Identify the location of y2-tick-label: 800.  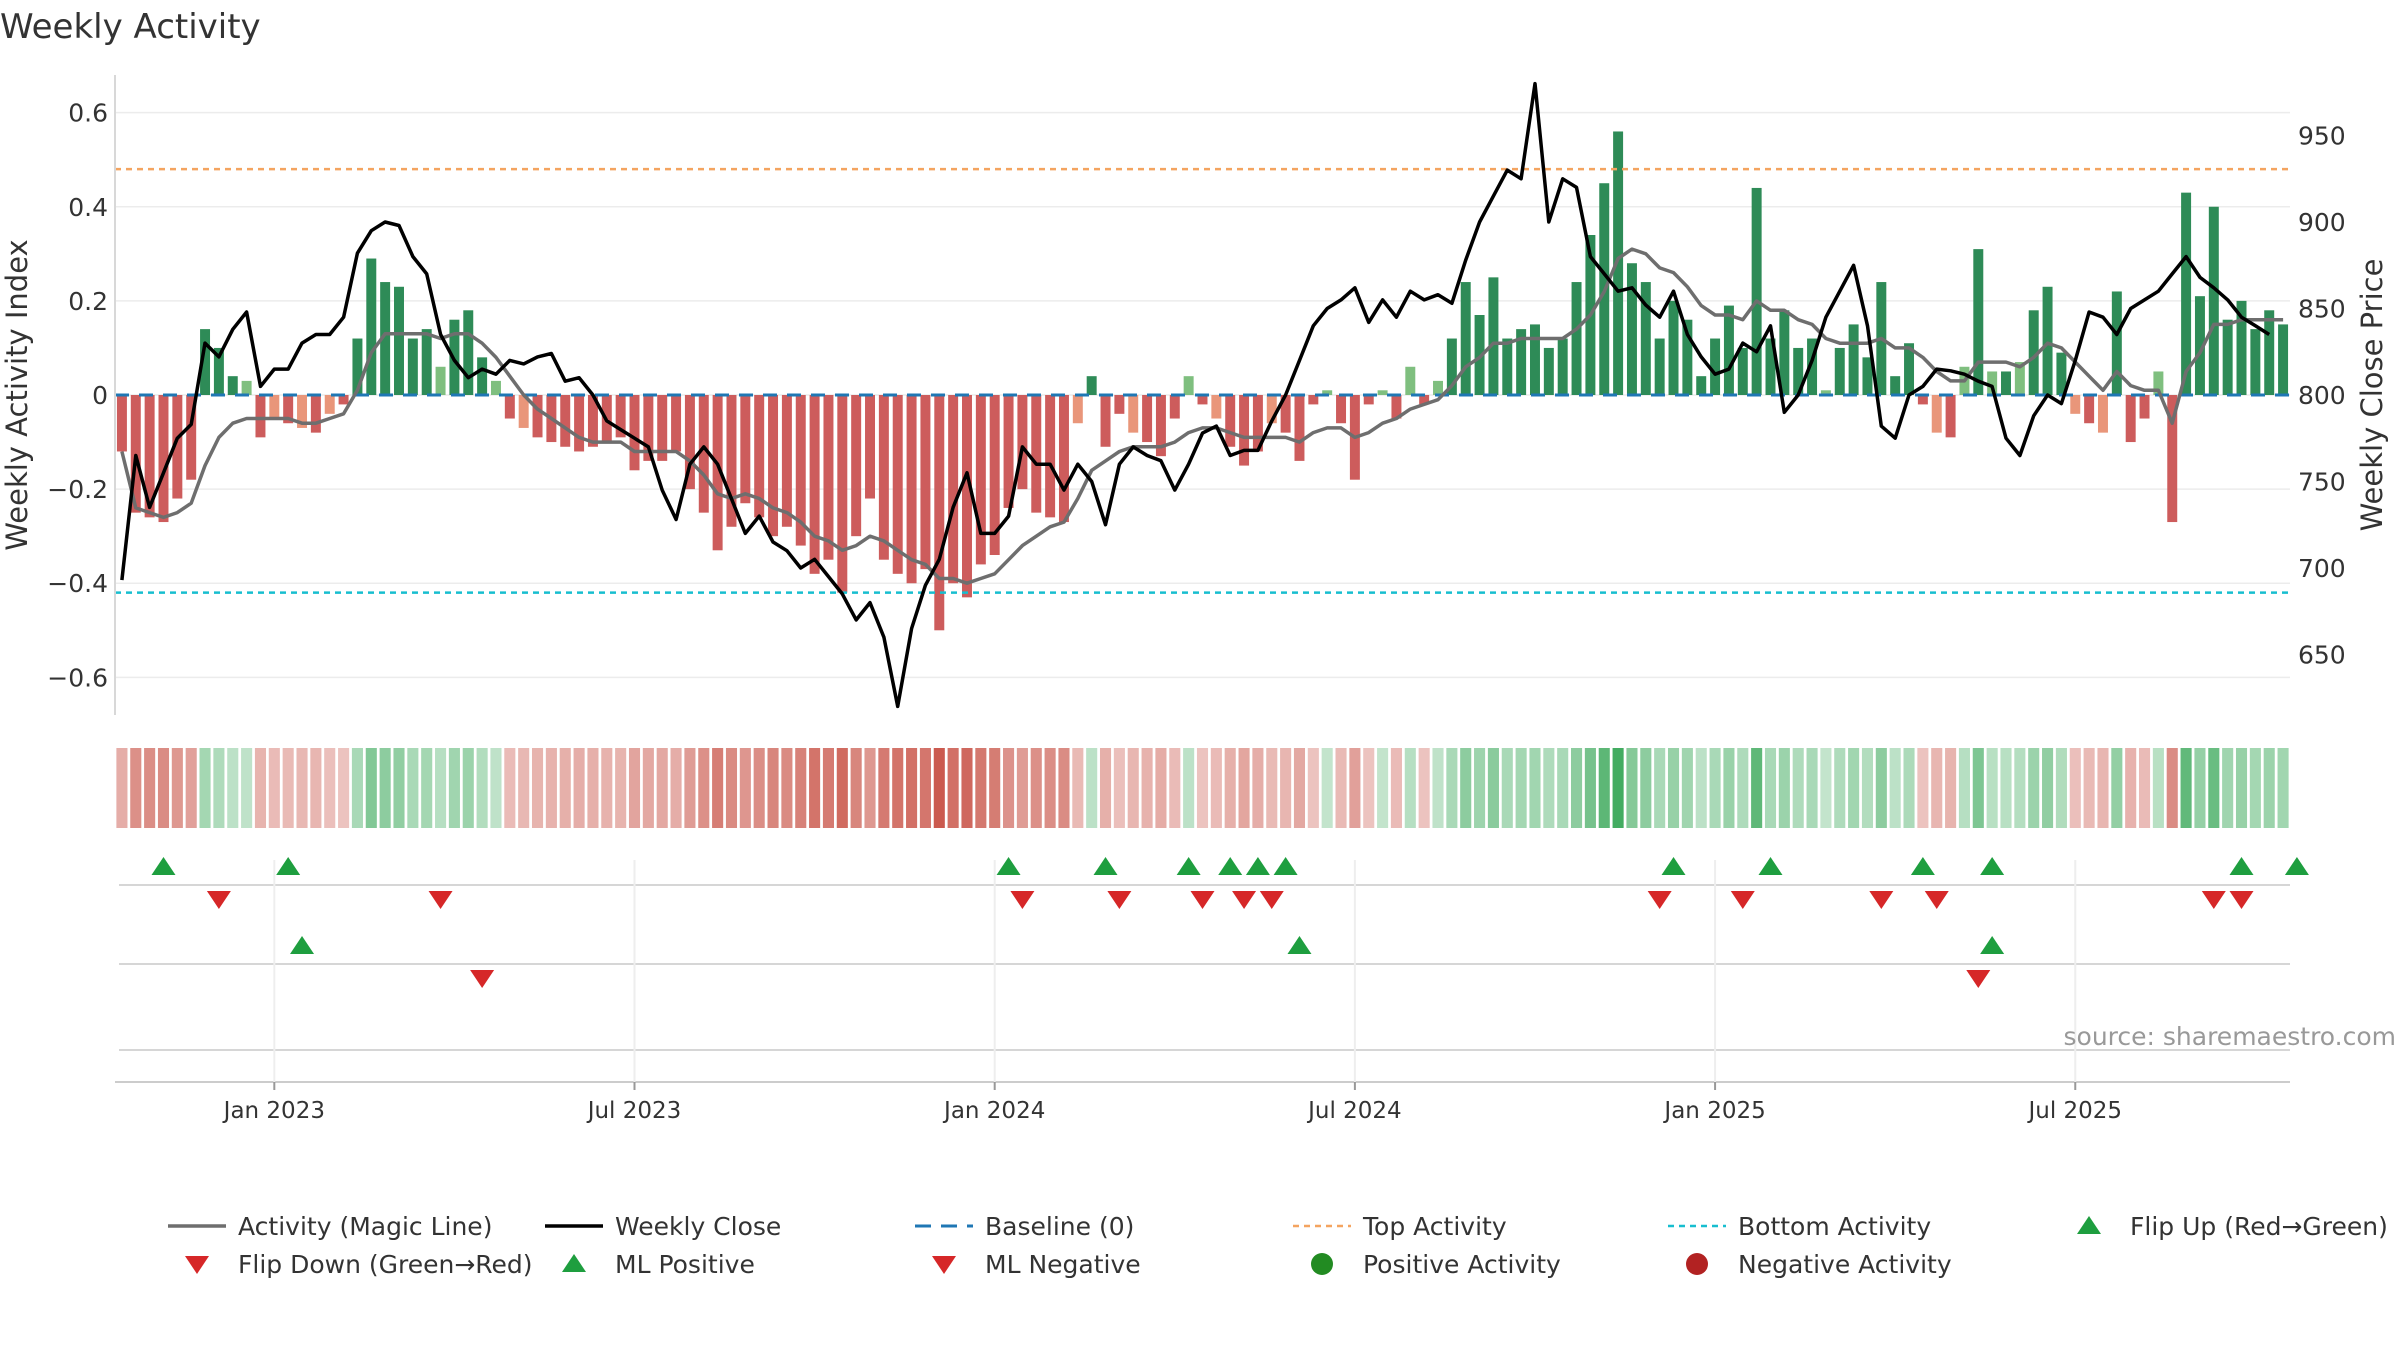
(2322, 395).